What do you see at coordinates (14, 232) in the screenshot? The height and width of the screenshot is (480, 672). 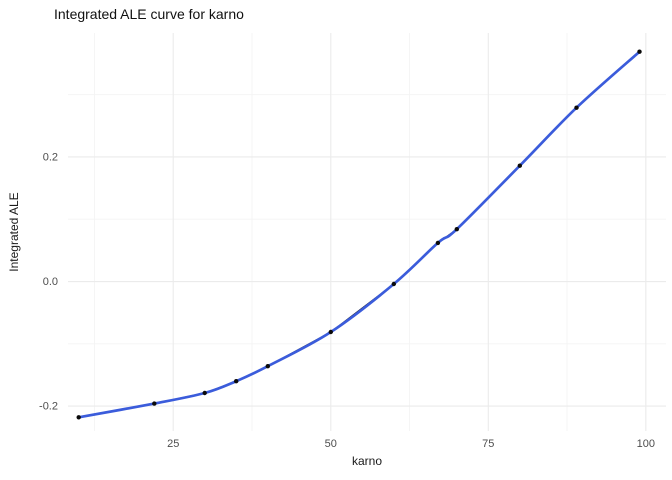 I see `y-axis-title: Integrated ALE` at bounding box center [14, 232].